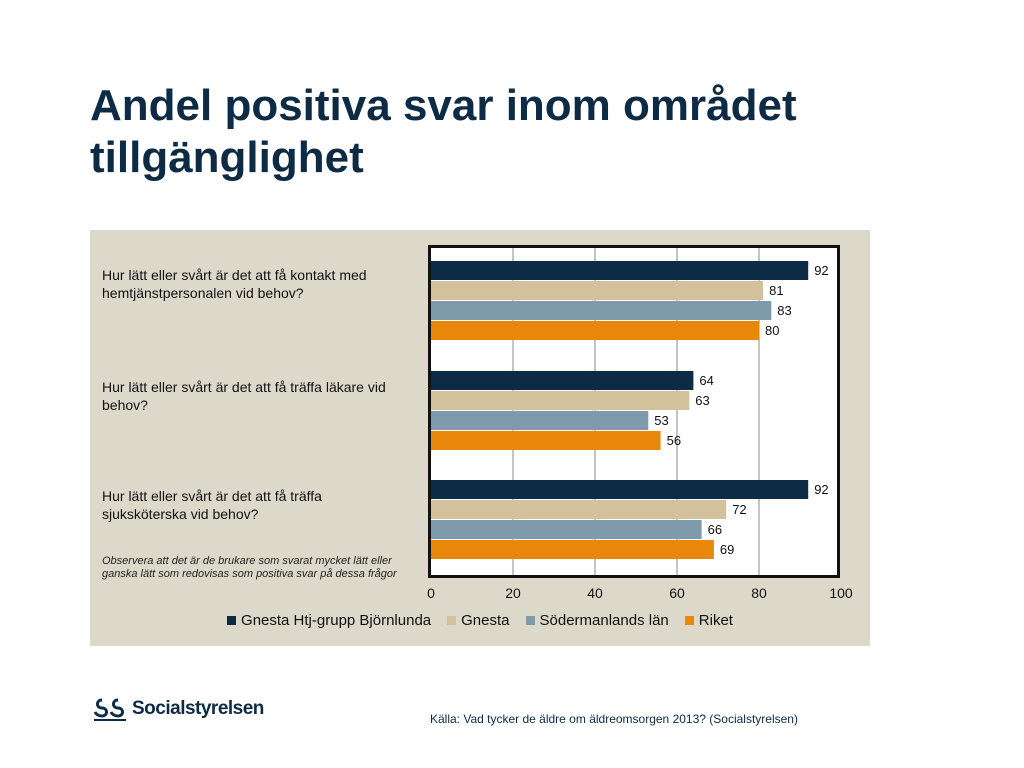  I want to click on bar-c2-s2, so click(560, 400).